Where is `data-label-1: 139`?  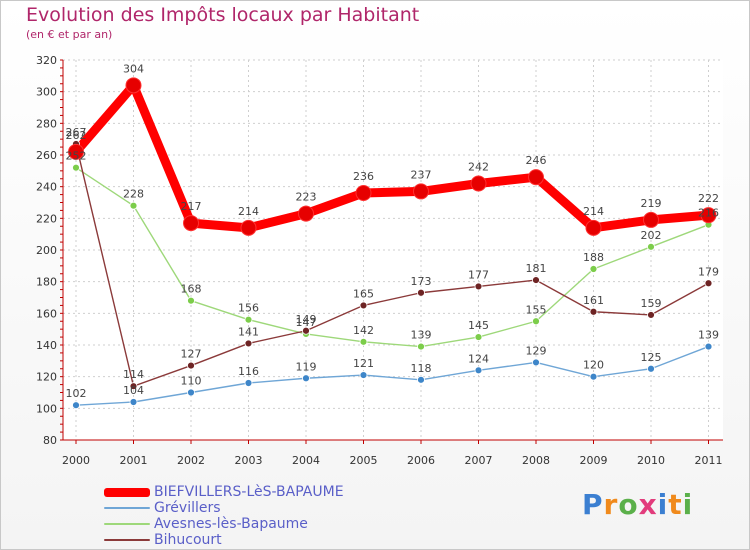 data-label-1: 139 is located at coordinates (708, 335).